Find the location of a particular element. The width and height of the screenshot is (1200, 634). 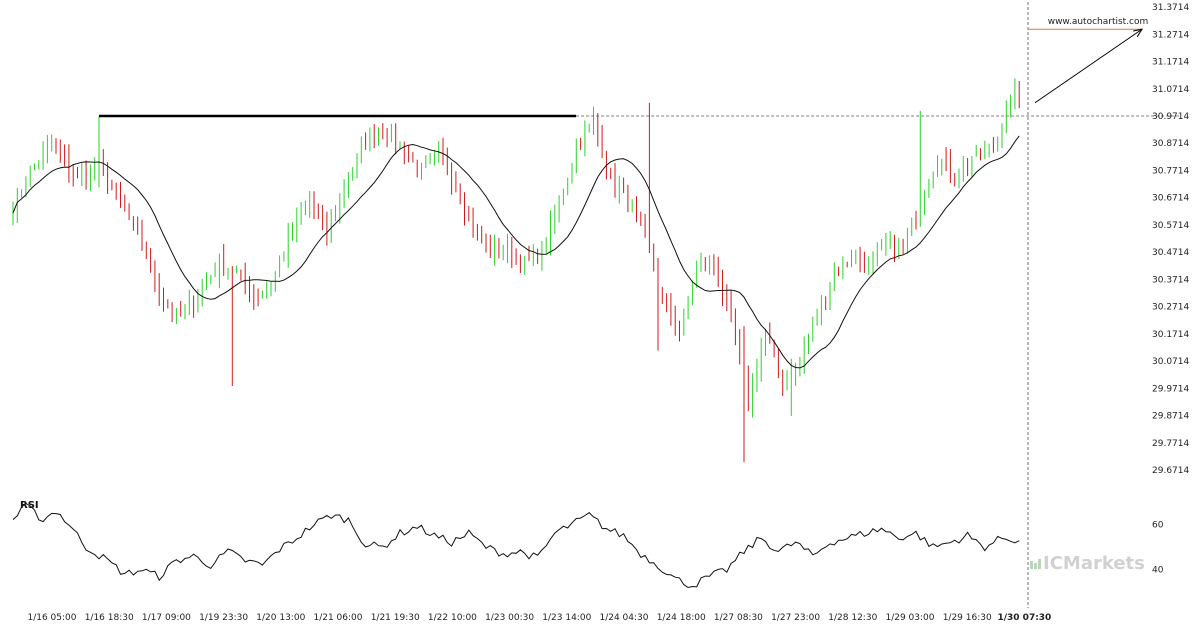

x-tick-label: 1/16 18:30 is located at coordinates (109, 618).